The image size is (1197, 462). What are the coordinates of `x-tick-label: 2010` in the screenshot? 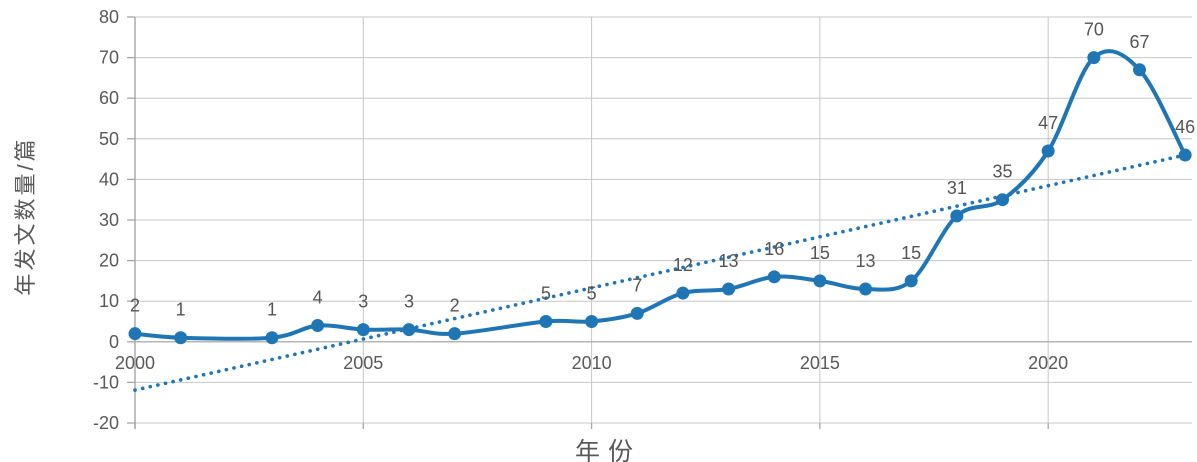 It's located at (592, 363).